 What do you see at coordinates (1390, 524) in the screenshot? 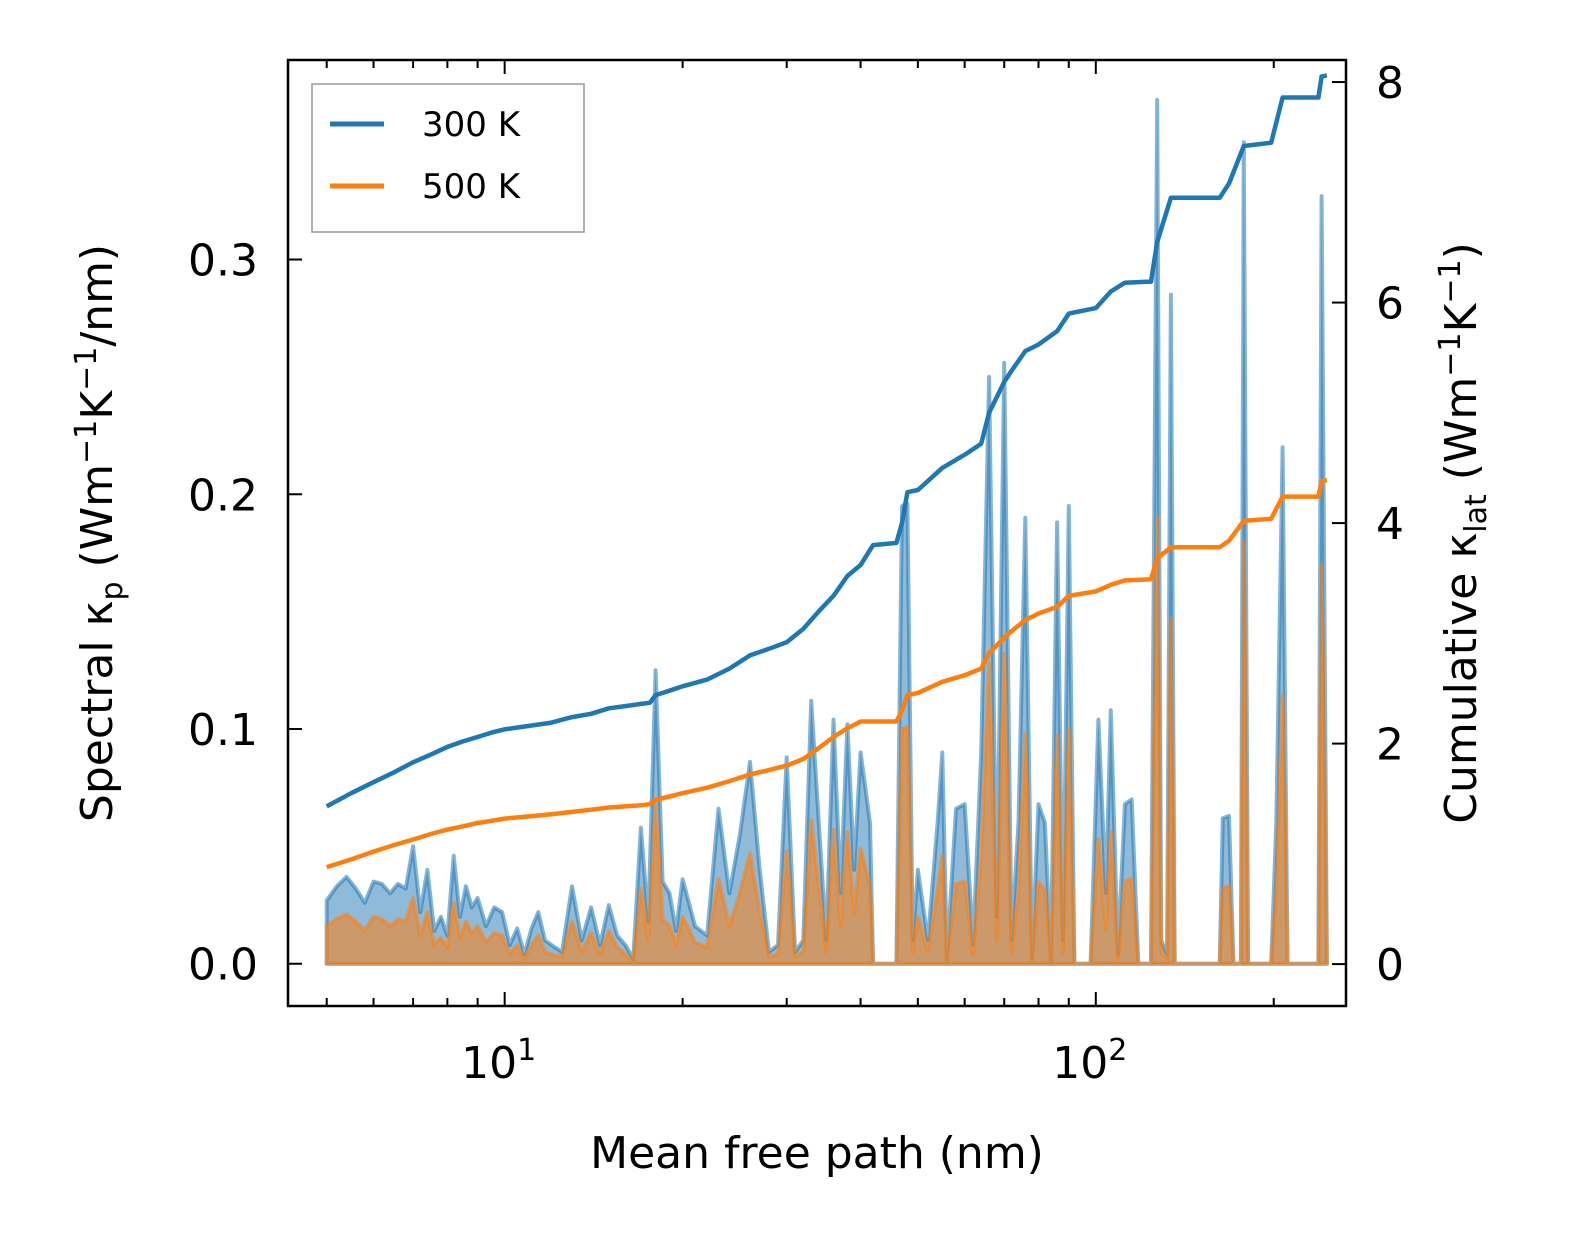
I see `y-right-tick-label: 4` at bounding box center [1390, 524].